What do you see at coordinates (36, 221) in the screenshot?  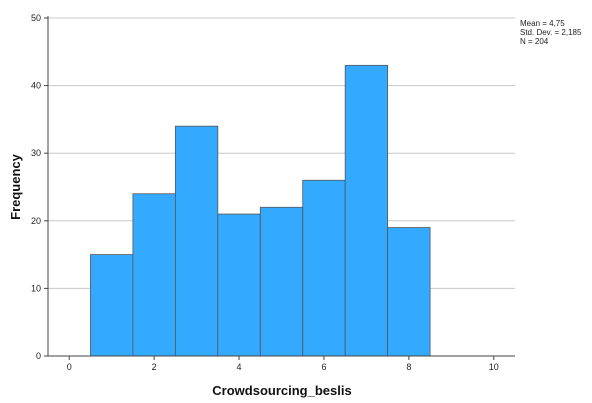 I see `y-tick-label: 20` at bounding box center [36, 221].